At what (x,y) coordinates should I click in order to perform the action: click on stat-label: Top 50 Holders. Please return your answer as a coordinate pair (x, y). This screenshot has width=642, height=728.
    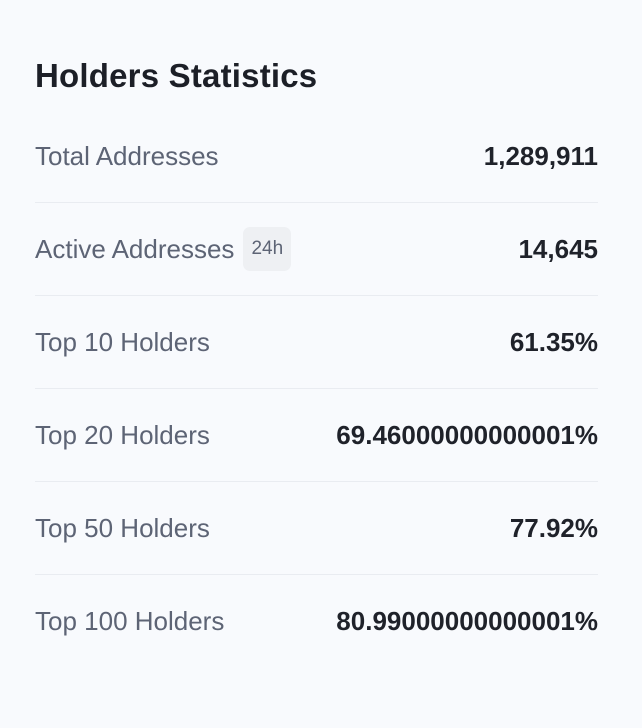
    Looking at the image, I should click on (122, 528).